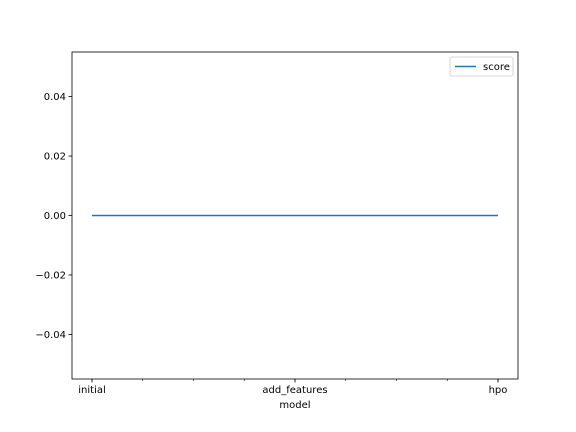 This screenshot has height=432, width=576. I want to click on x-tick-label: hpo, so click(498, 390).